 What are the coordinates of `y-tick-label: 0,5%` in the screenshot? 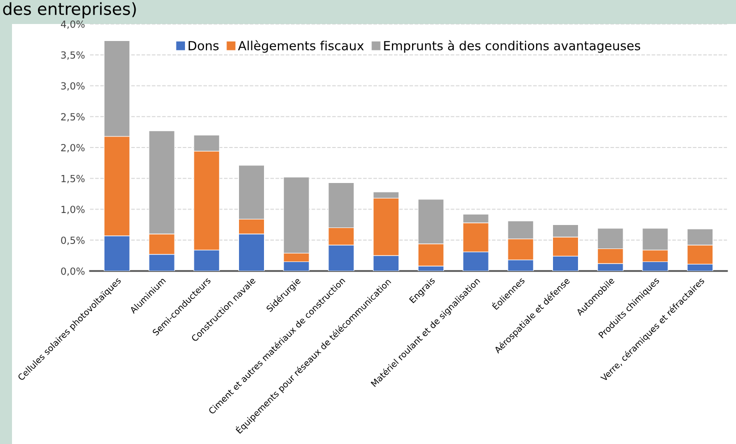 It's located at (73, 240).